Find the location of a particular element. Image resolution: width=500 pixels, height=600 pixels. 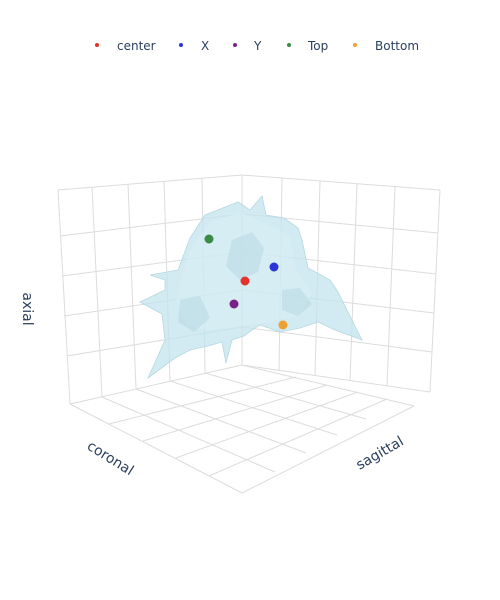

isosurface-mesh is located at coordinates (251, 287).